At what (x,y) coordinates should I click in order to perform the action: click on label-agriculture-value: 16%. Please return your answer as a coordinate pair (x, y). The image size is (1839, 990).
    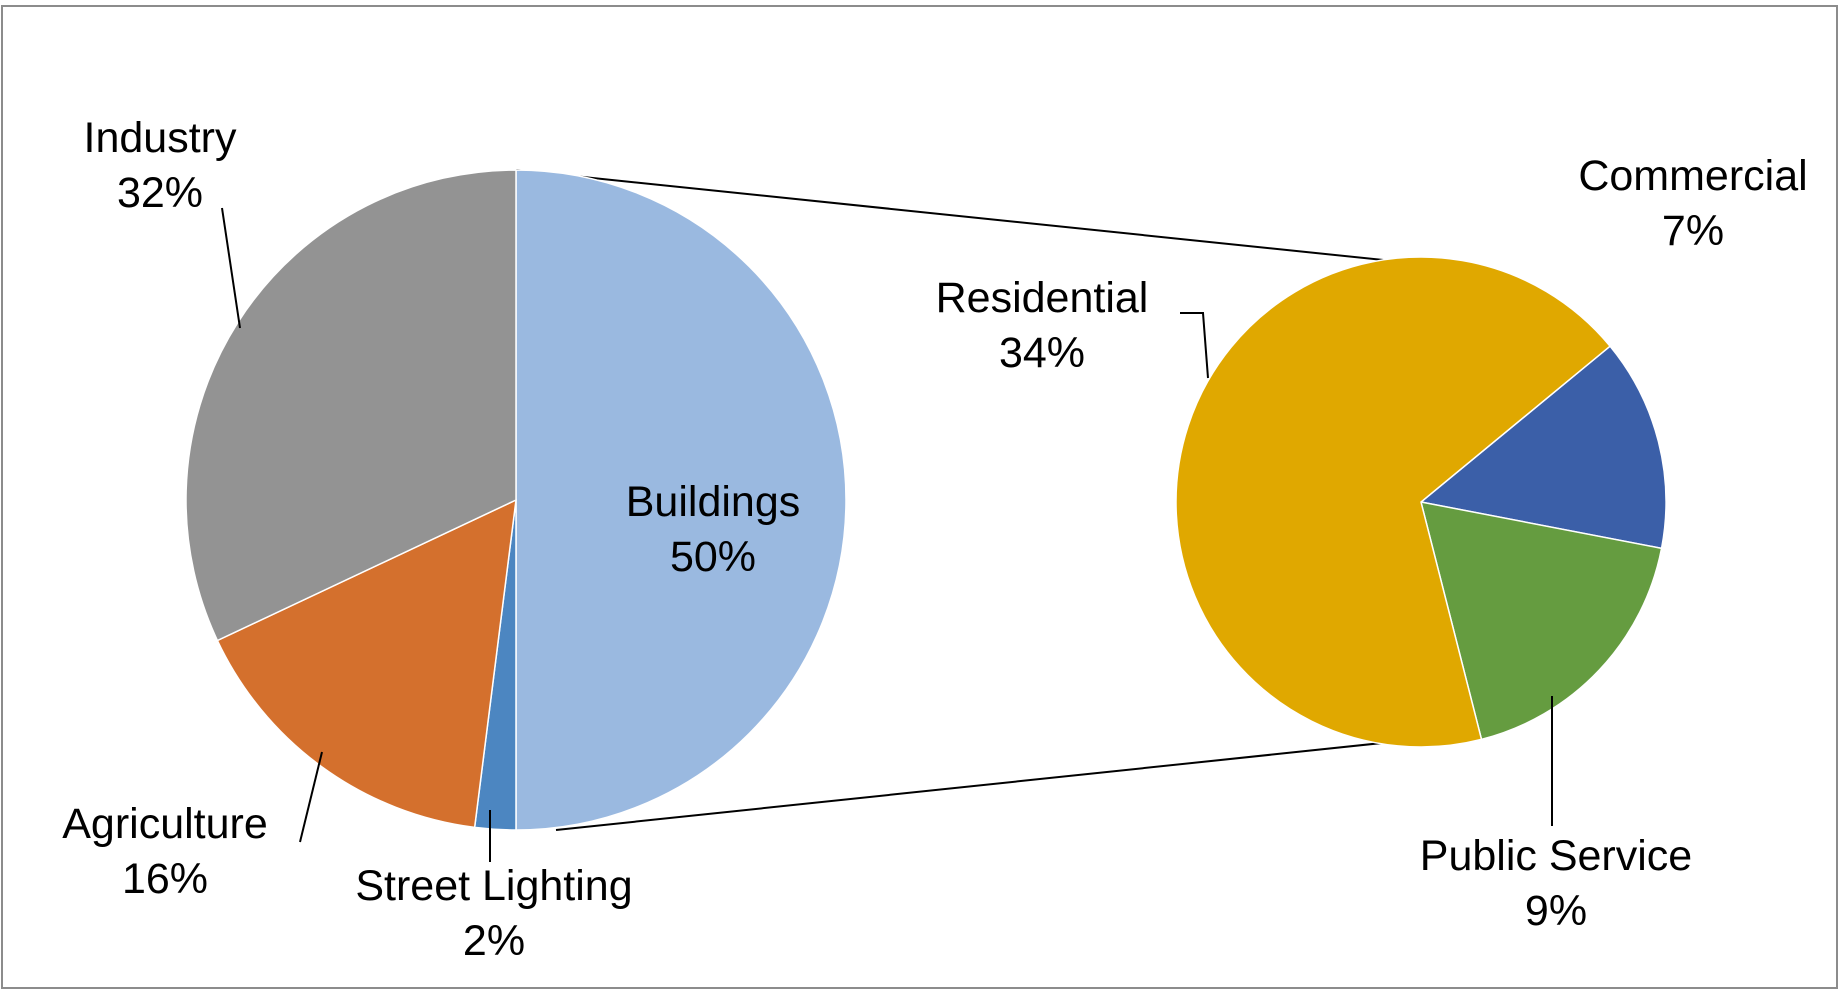
    Looking at the image, I should click on (165, 879).